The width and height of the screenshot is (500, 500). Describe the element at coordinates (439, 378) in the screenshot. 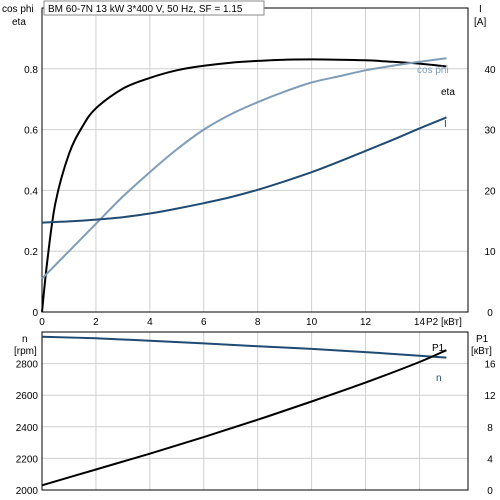

I see `n-series-label: n` at that location.